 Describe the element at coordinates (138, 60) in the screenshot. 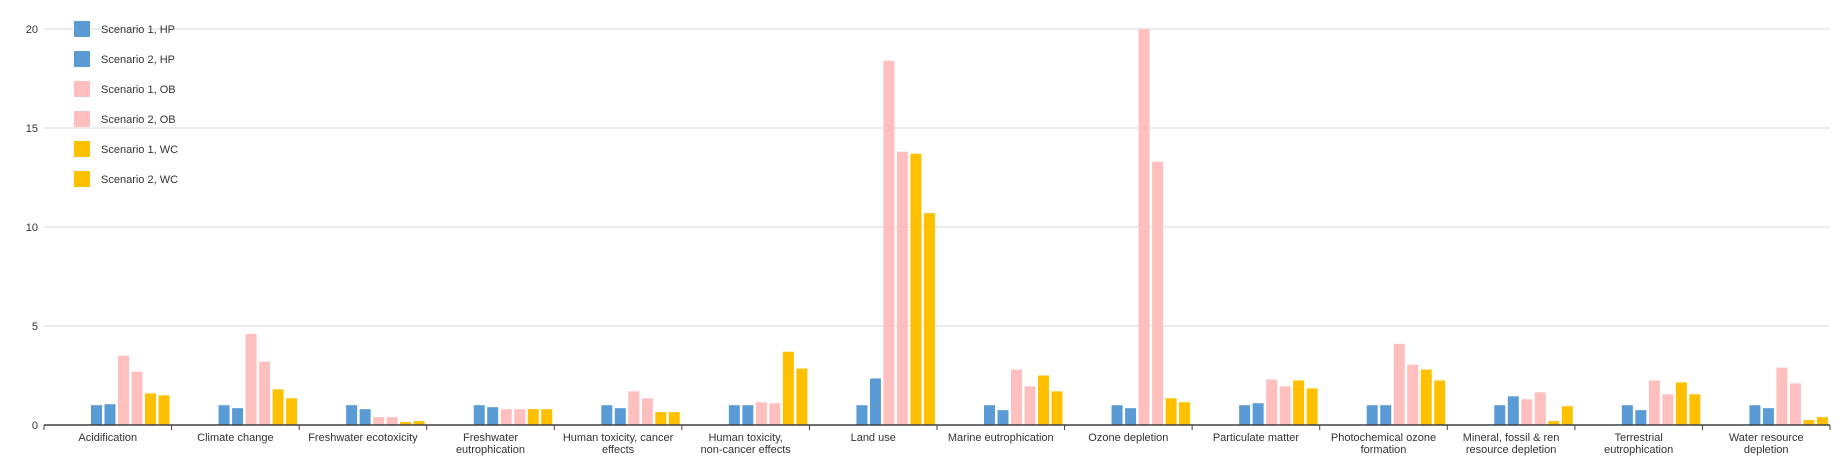

I see `legend-label: Scenario 2, HP` at that location.